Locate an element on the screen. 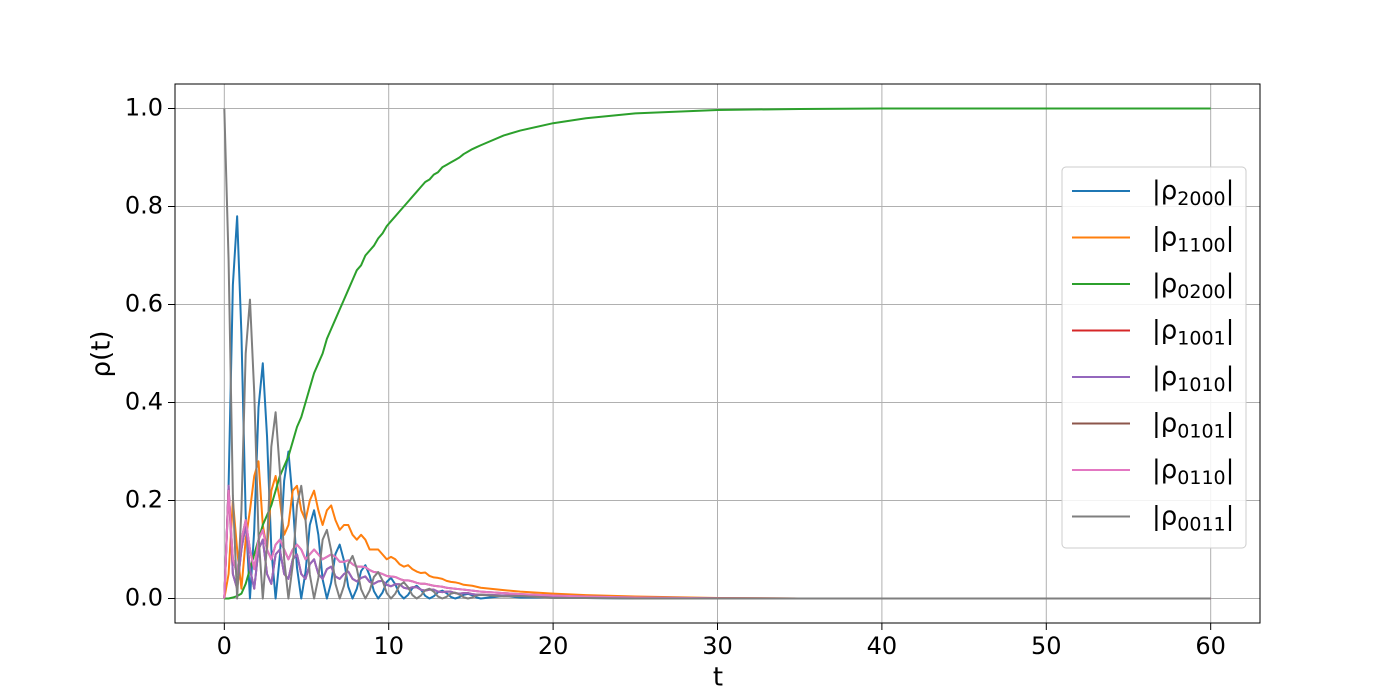  y-tick-label: 1.0 is located at coordinates (144, 108).